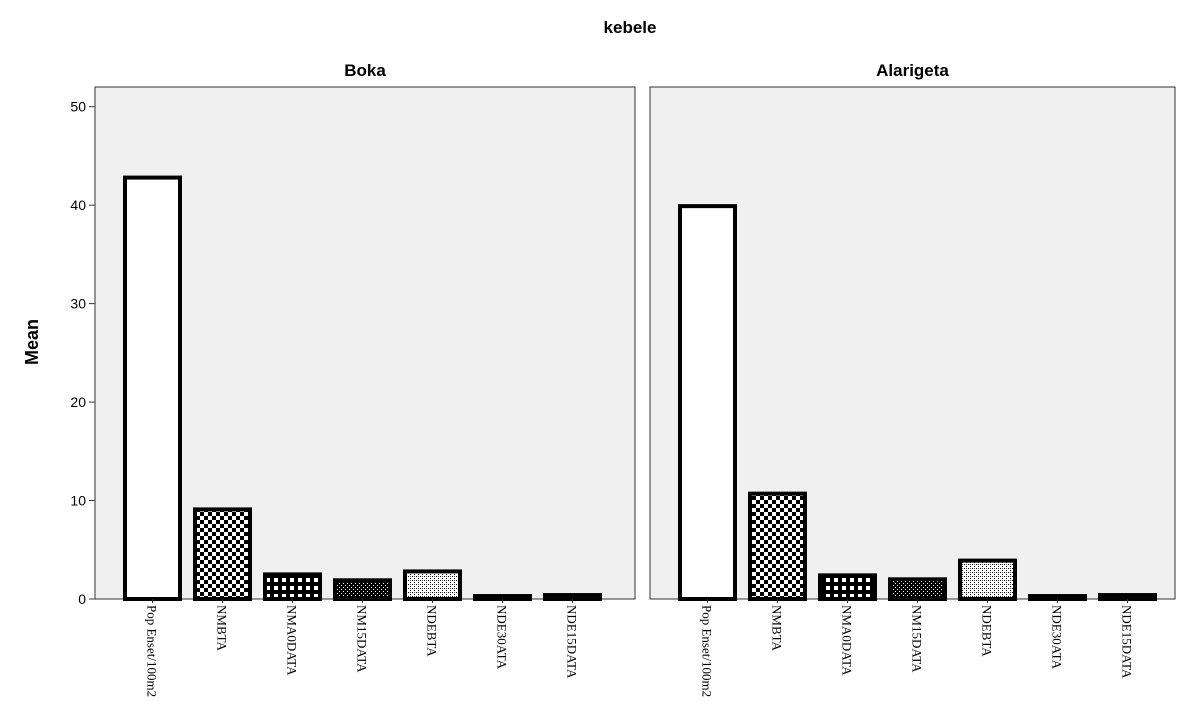  Describe the element at coordinates (630, 27) in the screenshot. I see `chart-title: kebele` at that location.